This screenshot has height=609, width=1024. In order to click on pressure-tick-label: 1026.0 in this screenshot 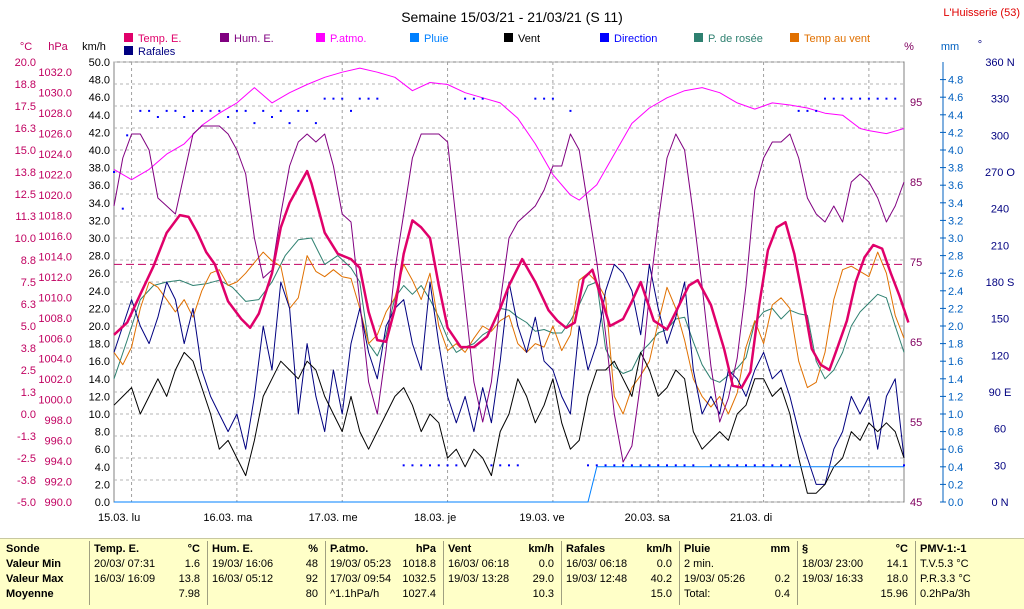, I will do `click(55, 135)`.